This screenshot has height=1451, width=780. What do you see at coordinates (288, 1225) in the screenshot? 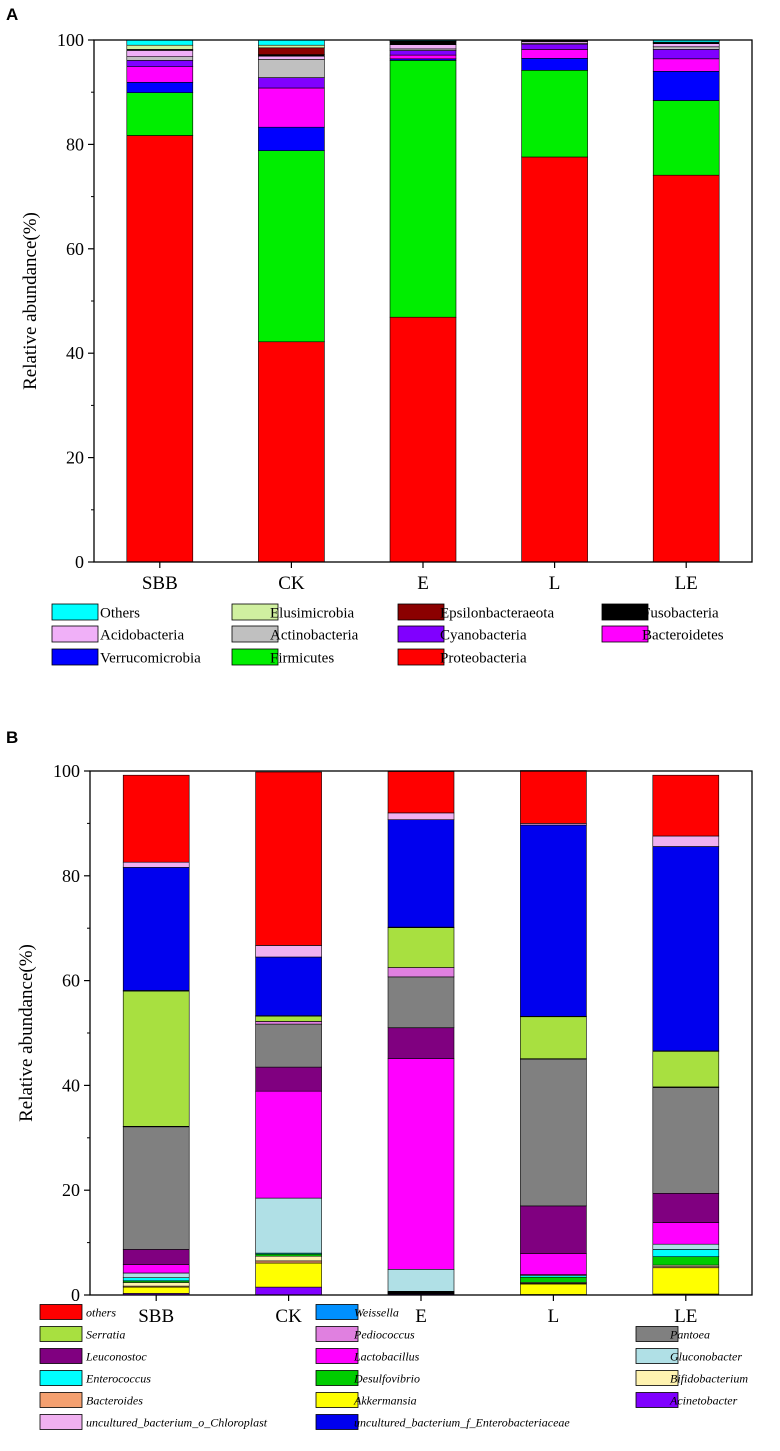
I see `bar-segment-ck-gluconobacter` at bounding box center [288, 1225].